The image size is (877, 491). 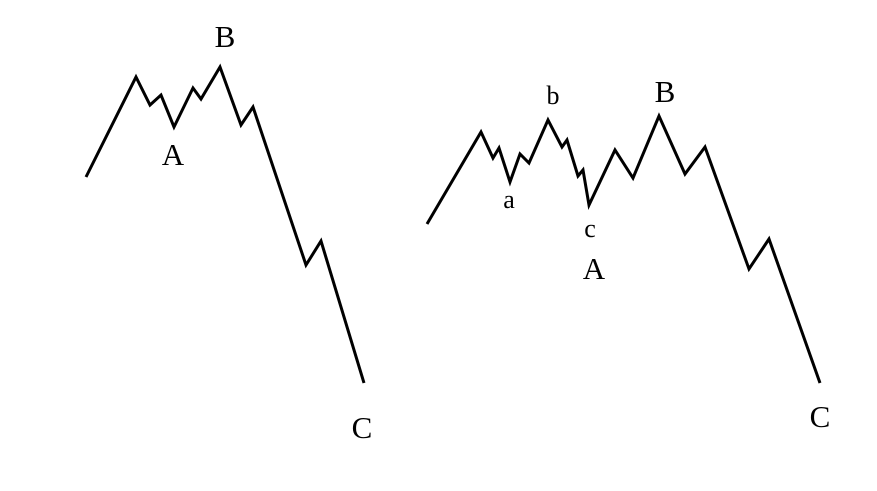 I want to click on expanded-label-B: B, so click(x=665, y=91).